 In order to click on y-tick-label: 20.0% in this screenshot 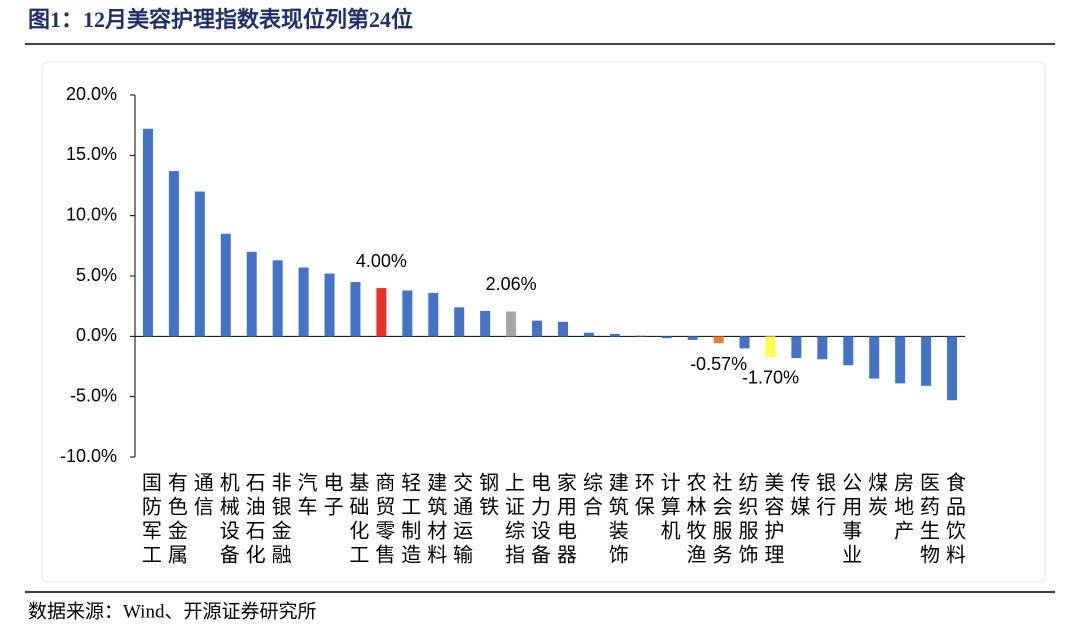, I will do `click(91, 94)`.